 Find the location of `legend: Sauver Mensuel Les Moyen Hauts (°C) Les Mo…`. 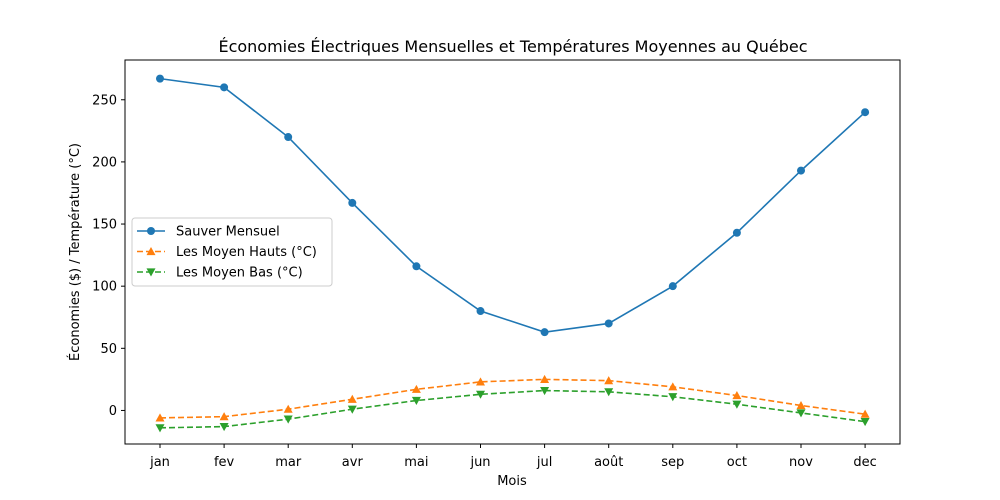

legend: Sauver Mensuel Les Moyen Hauts (°C) Les Mo… is located at coordinates (232, 252).